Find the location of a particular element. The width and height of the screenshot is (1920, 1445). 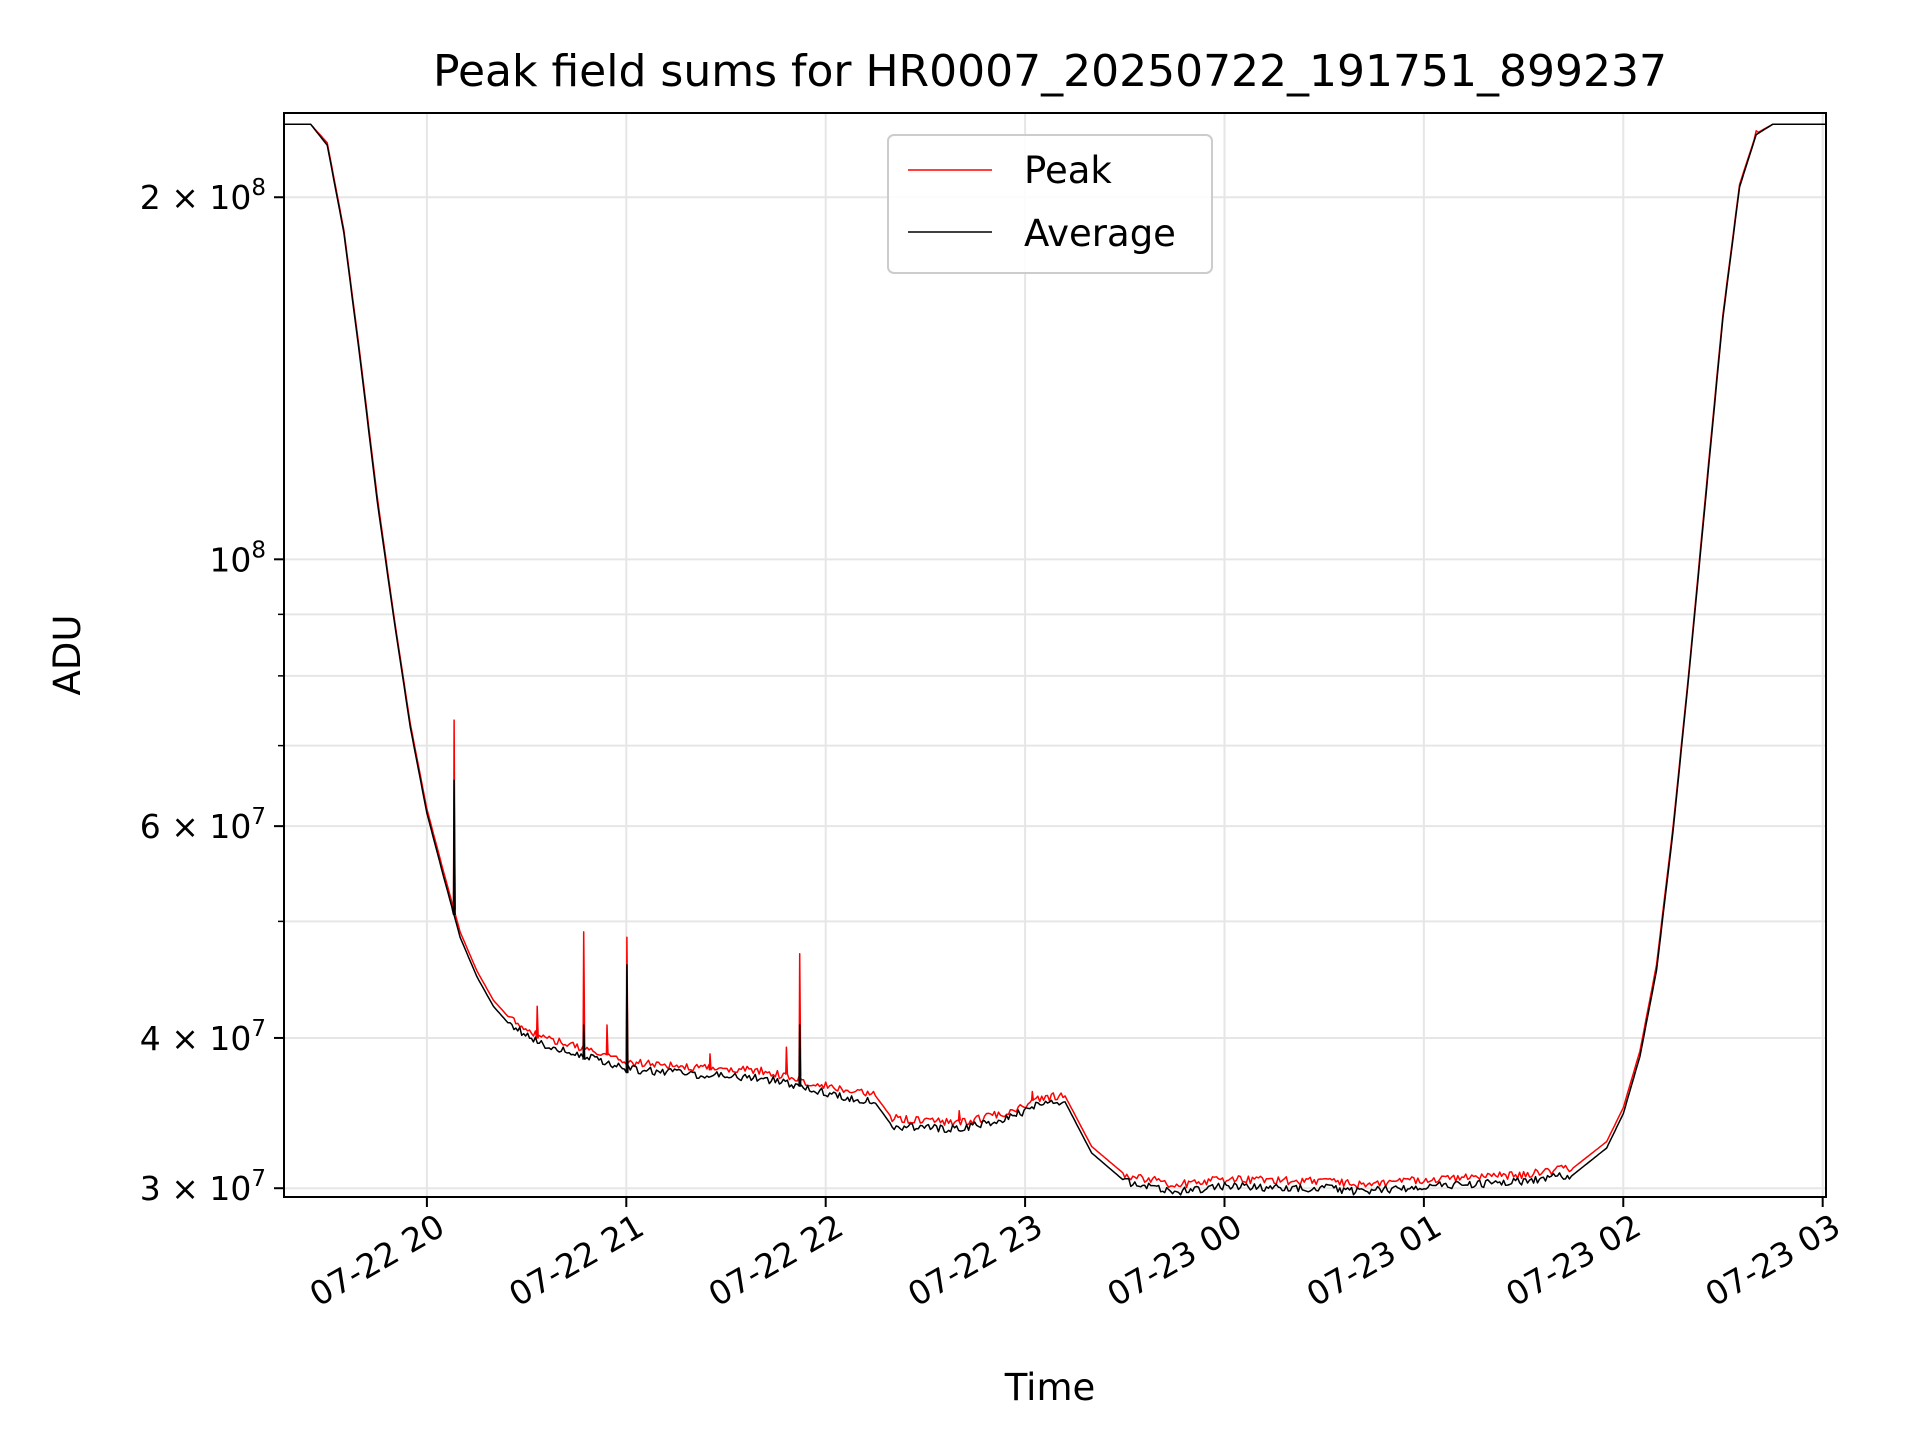

y-axis-label: ADU is located at coordinates (67, 655).